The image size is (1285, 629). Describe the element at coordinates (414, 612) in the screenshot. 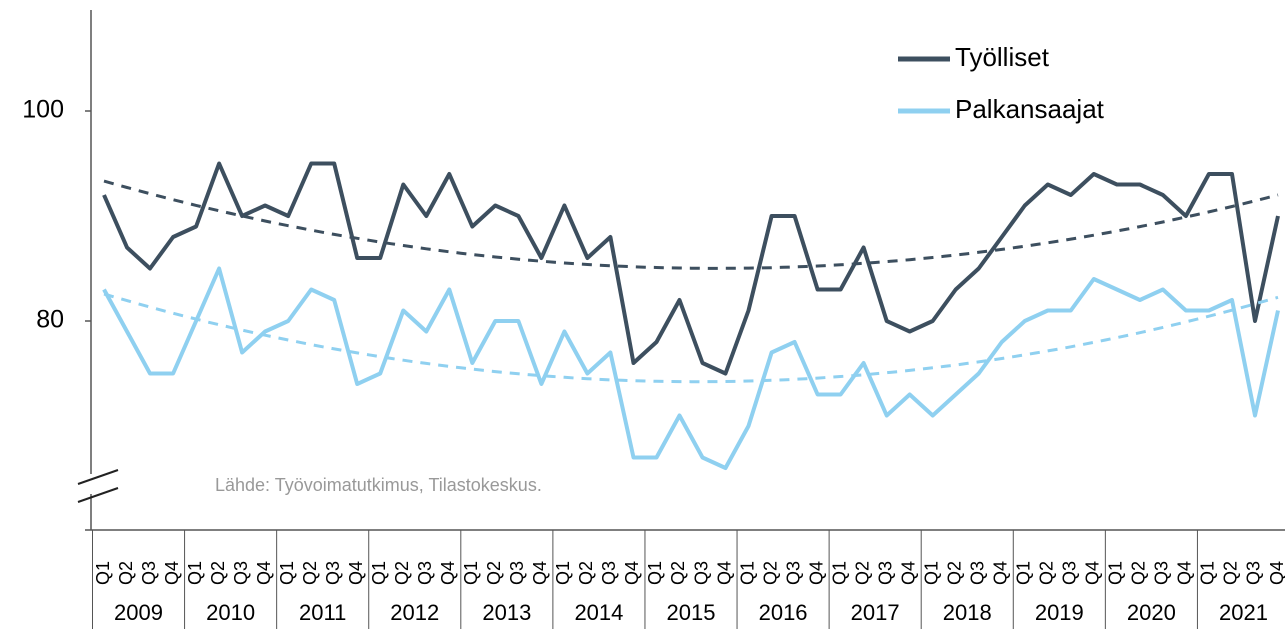

I see `year-label: 2012` at that location.